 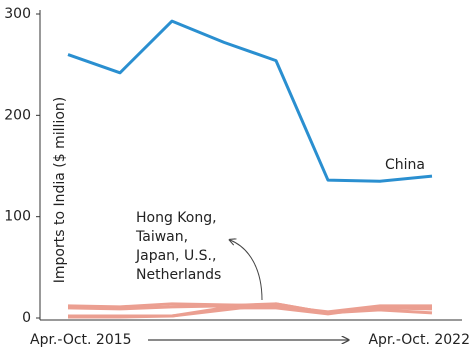 What do you see at coordinates (60, 190) in the screenshot?
I see `y-axis-label: Imports to India ($ million)` at bounding box center [60, 190].